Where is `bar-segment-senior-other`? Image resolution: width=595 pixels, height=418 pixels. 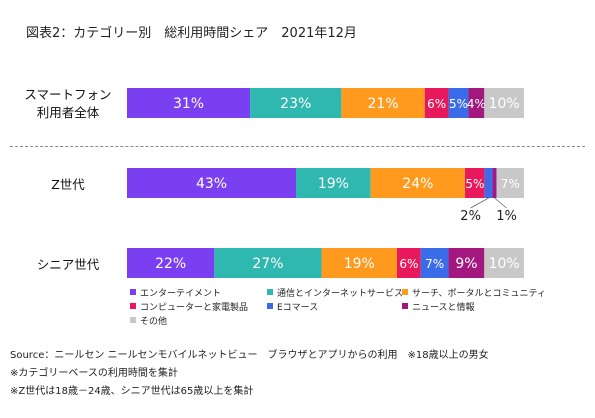
bar-segment-senior-other is located at coordinates (504, 263).